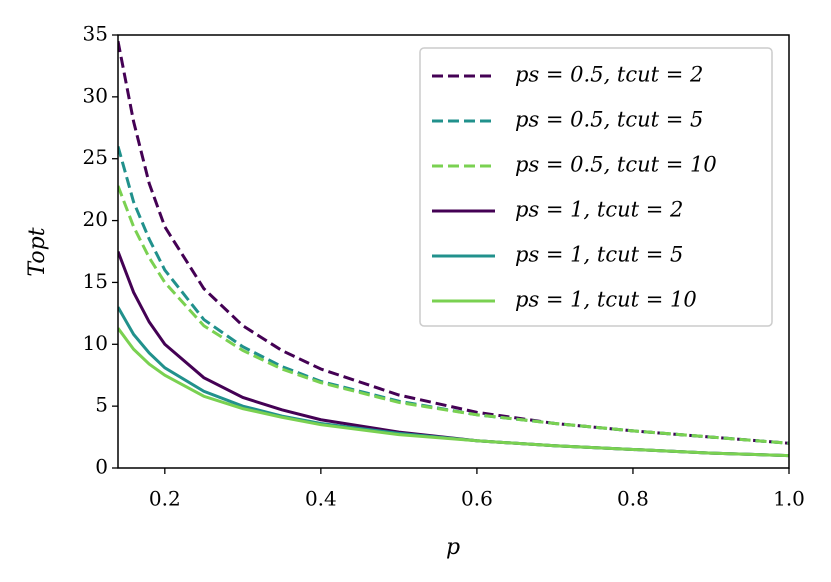  I want to click on x-tick-label: 0.6, so click(477, 499).